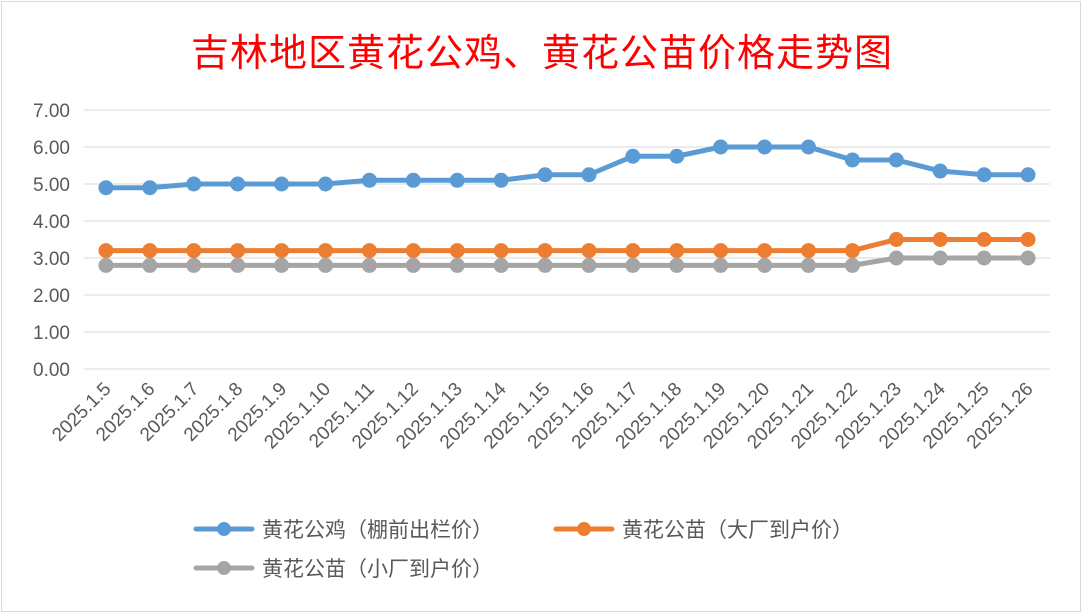 The image size is (1084, 615). Describe the element at coordinates (51, 148) in the screenshot. I see `y-tick-label: 6.00` at that location.